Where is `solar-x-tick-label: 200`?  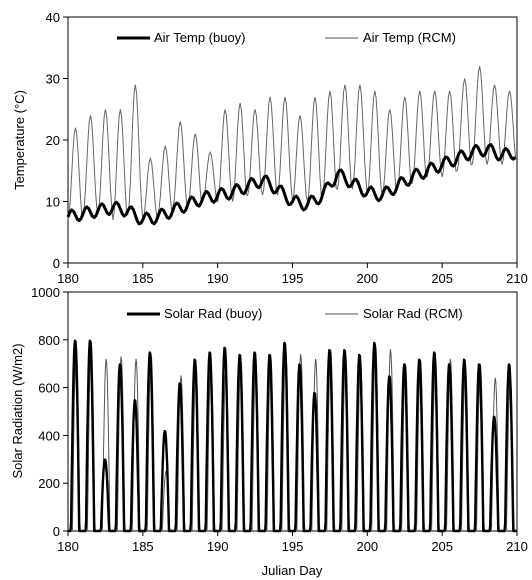 solar-x-tick-label: 200 is located at coordinates (367, 546).